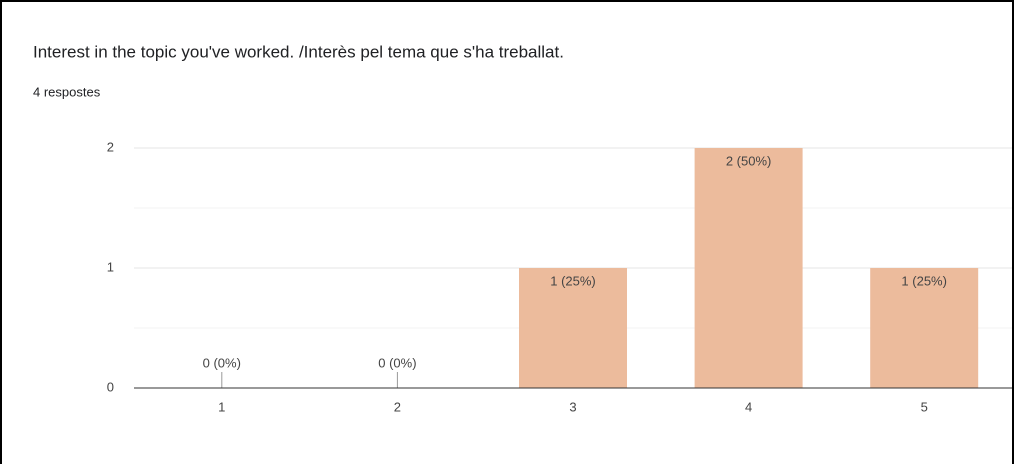 This screenshot has height=464, width=1014. I want to click on x-tick-label: 3, so click(572, 406).